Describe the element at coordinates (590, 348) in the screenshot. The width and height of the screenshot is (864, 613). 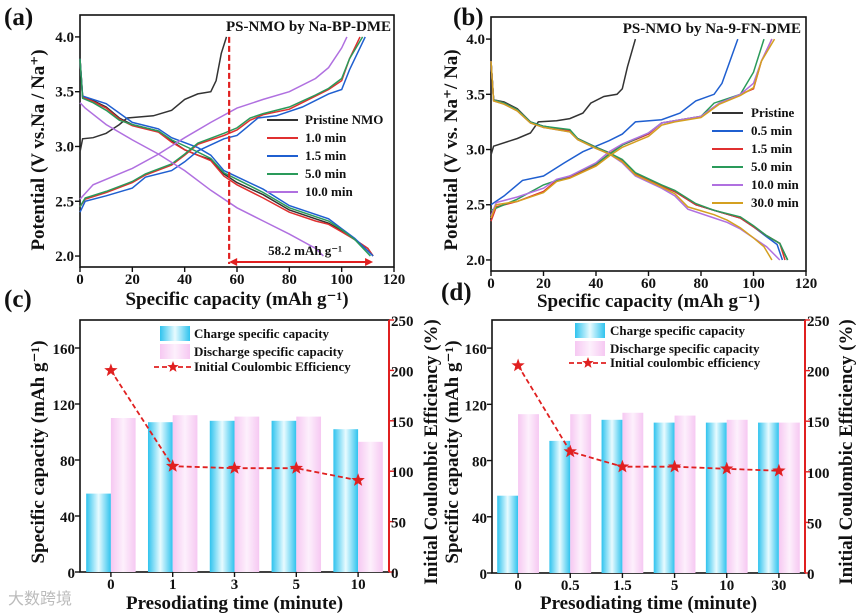
I see `legend-swatch-discharge` at that location.